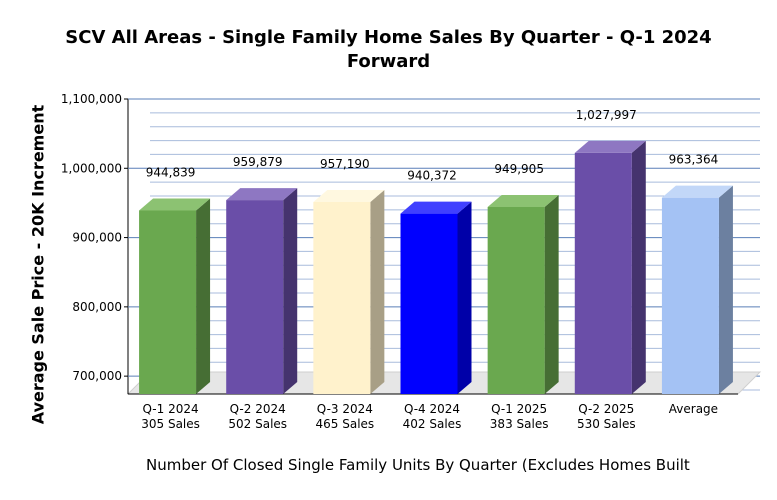 The height and width of the screenshot is (500, 777). I want to click on y-tick-label: 800,000, so click(97, 307).